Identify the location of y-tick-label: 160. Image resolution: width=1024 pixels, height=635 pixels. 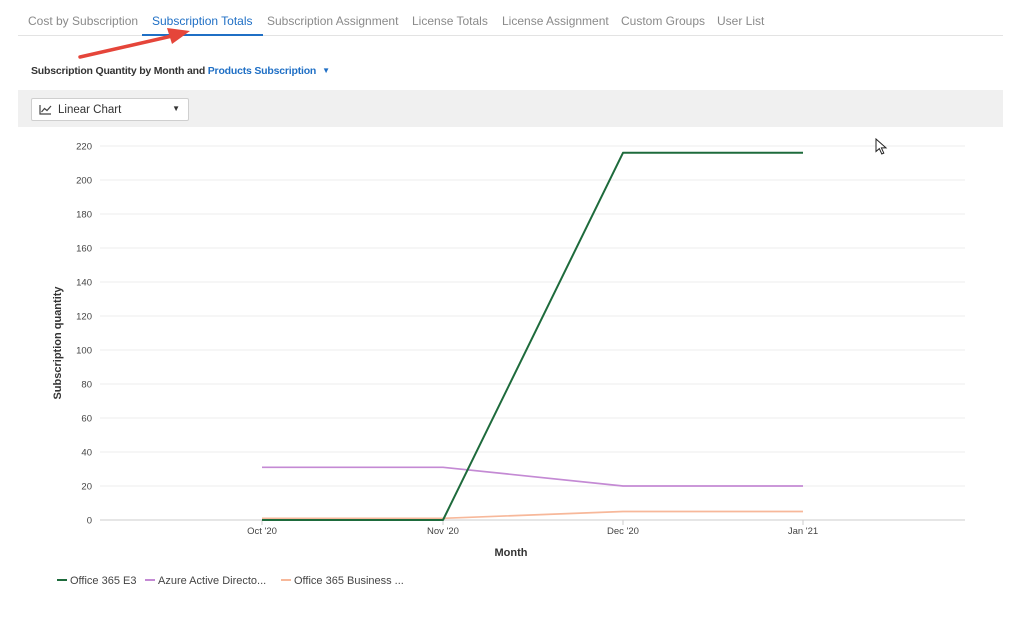
(84, 249).